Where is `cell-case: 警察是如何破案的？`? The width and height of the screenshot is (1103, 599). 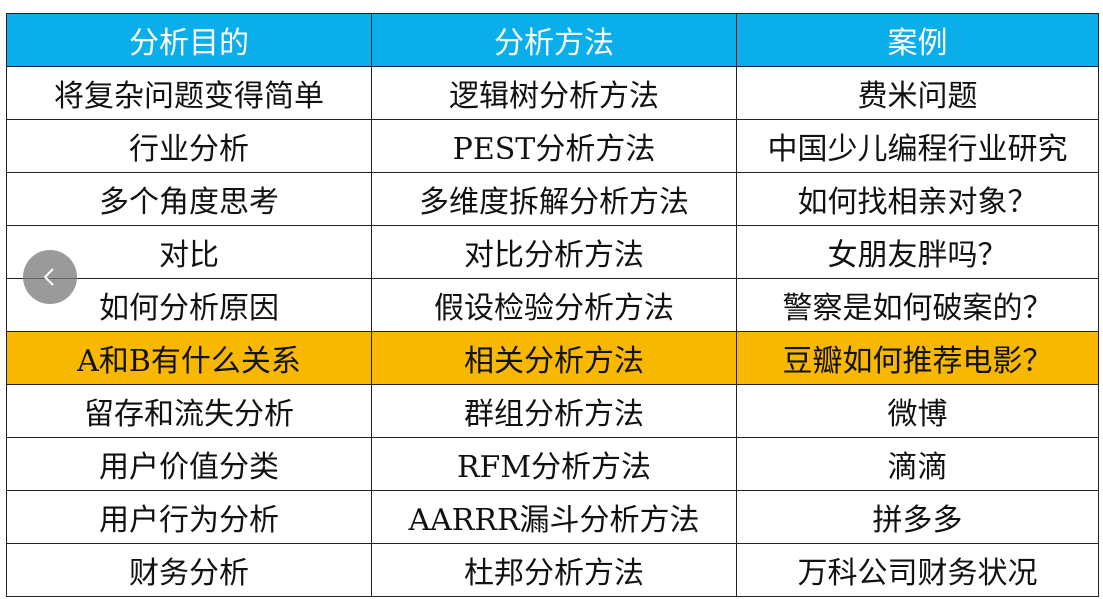 cell-case: 警察是如何破案的？ is located at coordinates (917, 305).